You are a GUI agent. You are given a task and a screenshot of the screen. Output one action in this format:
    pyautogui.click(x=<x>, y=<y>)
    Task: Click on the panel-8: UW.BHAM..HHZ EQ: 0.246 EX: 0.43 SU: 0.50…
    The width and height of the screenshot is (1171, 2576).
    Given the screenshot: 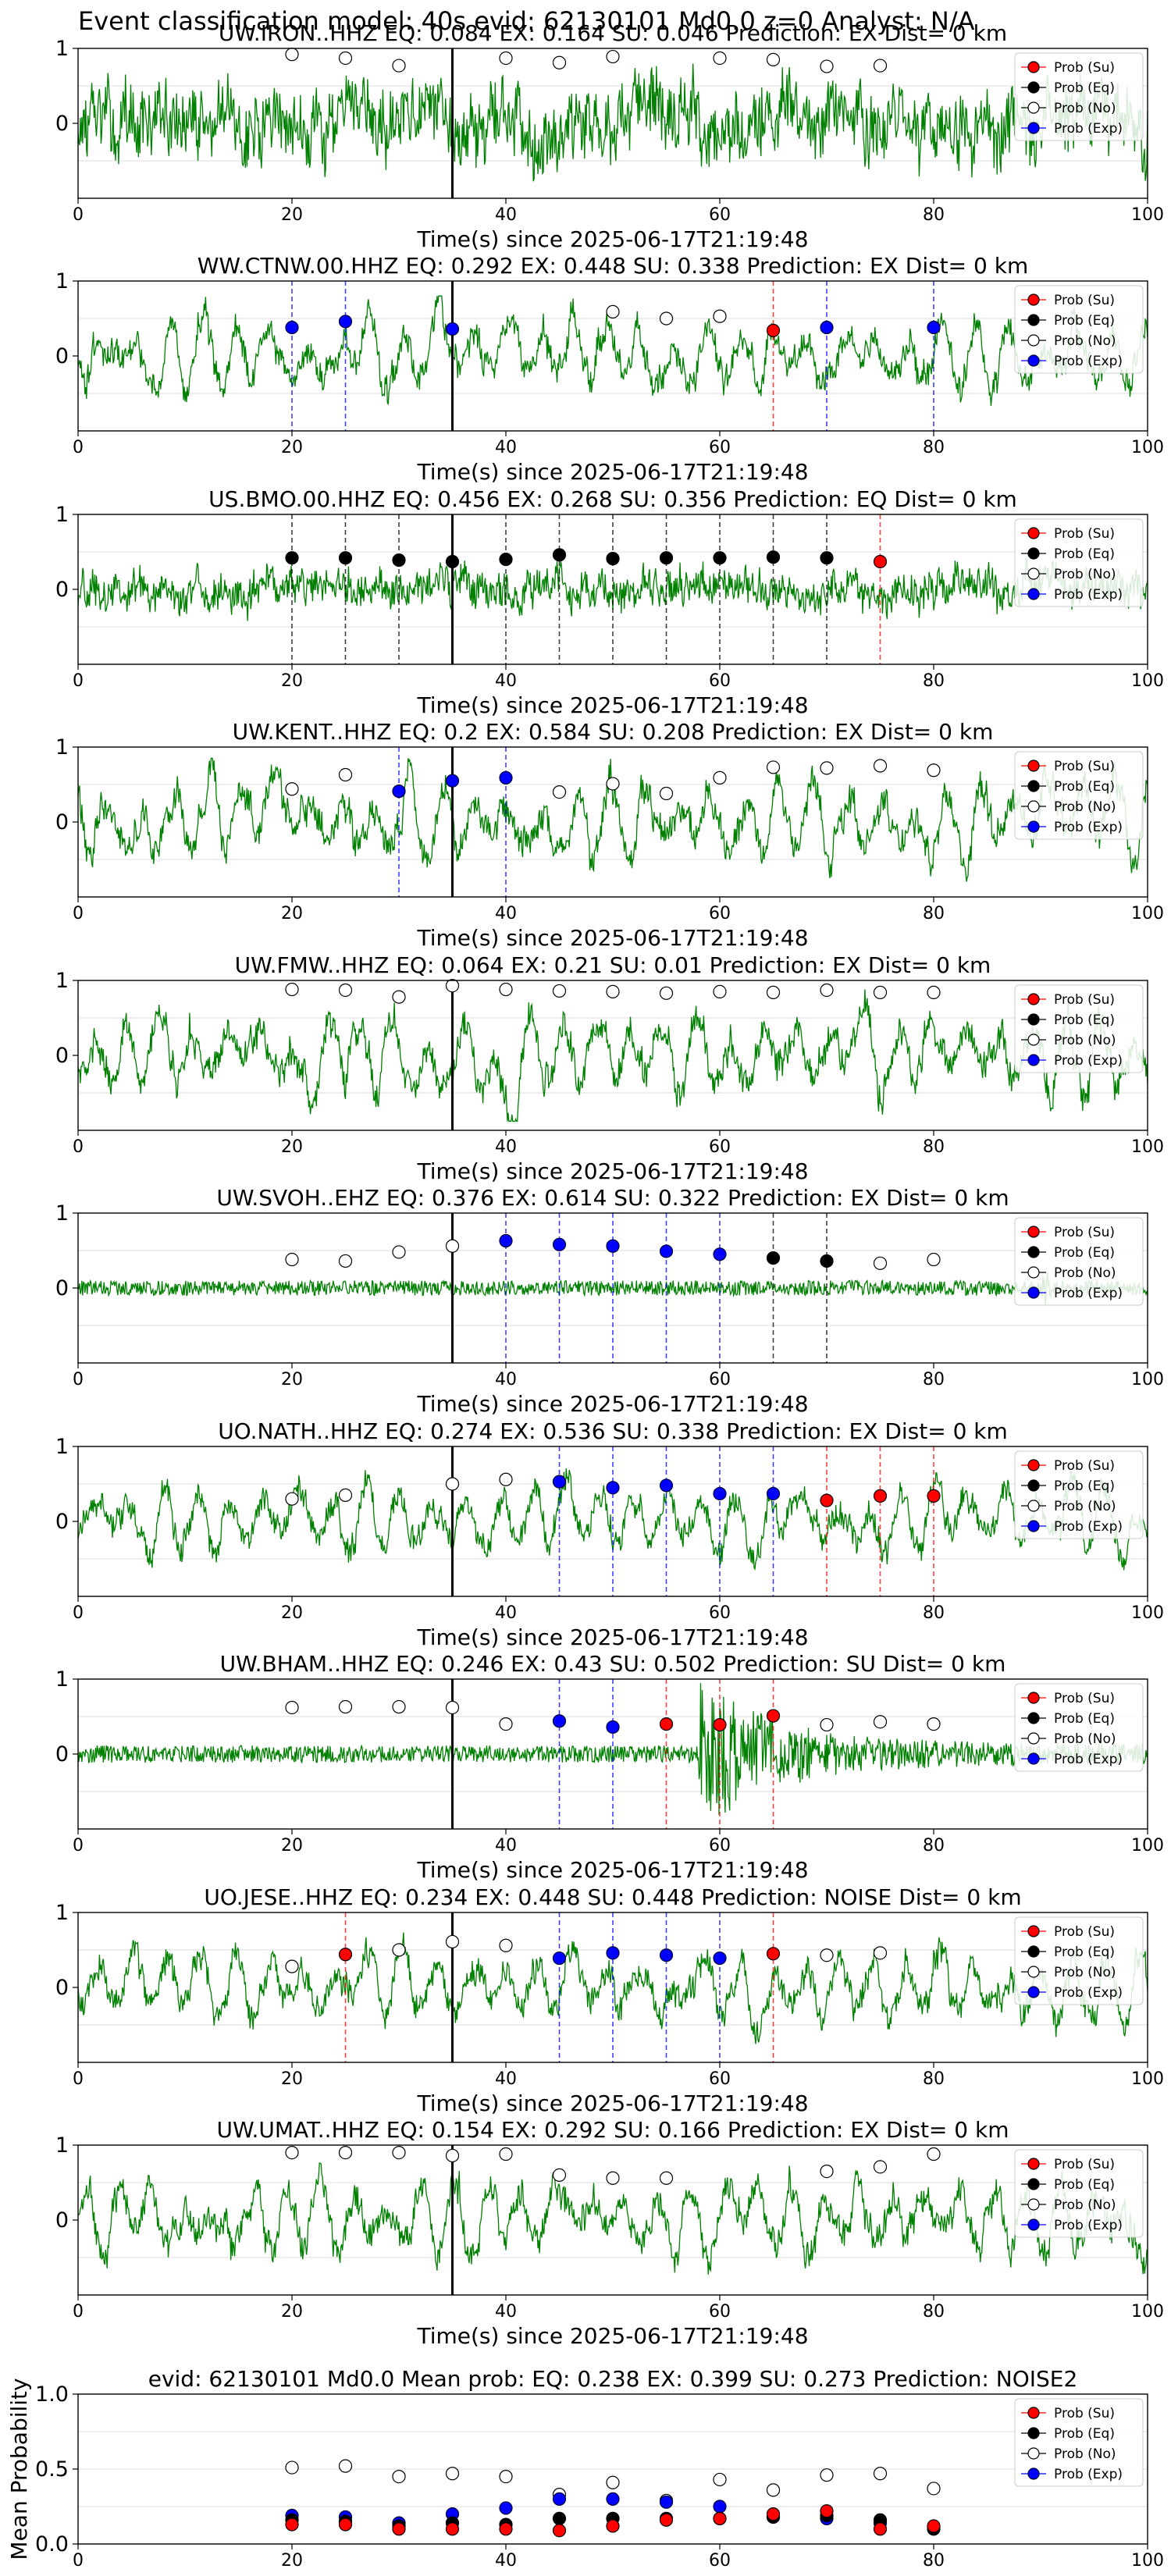 What is the action you would take?
    pyautogui.click(x=609, y=1767)
    